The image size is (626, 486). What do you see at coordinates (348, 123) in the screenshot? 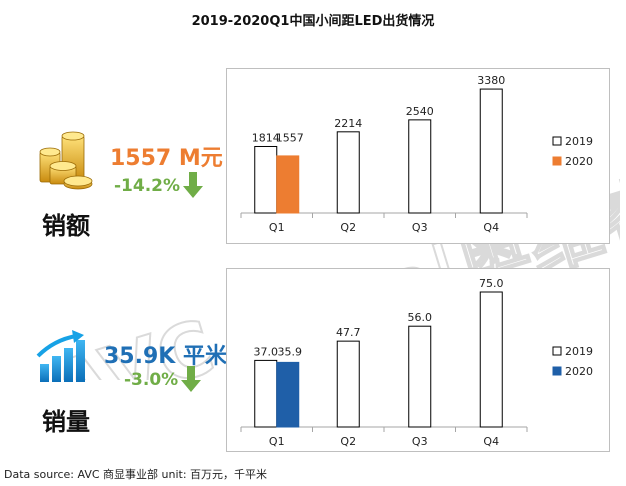
I see `data-label-2019-Q2: 2214` at bounding box center [348, 123].